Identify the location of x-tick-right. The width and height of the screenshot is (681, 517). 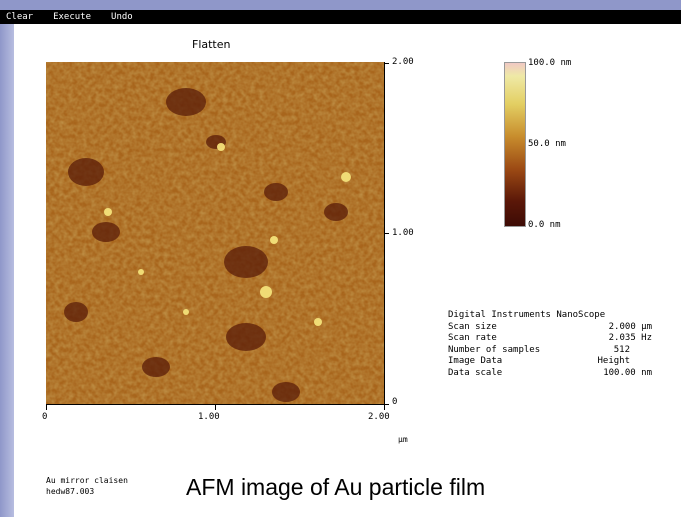
(384, 407).